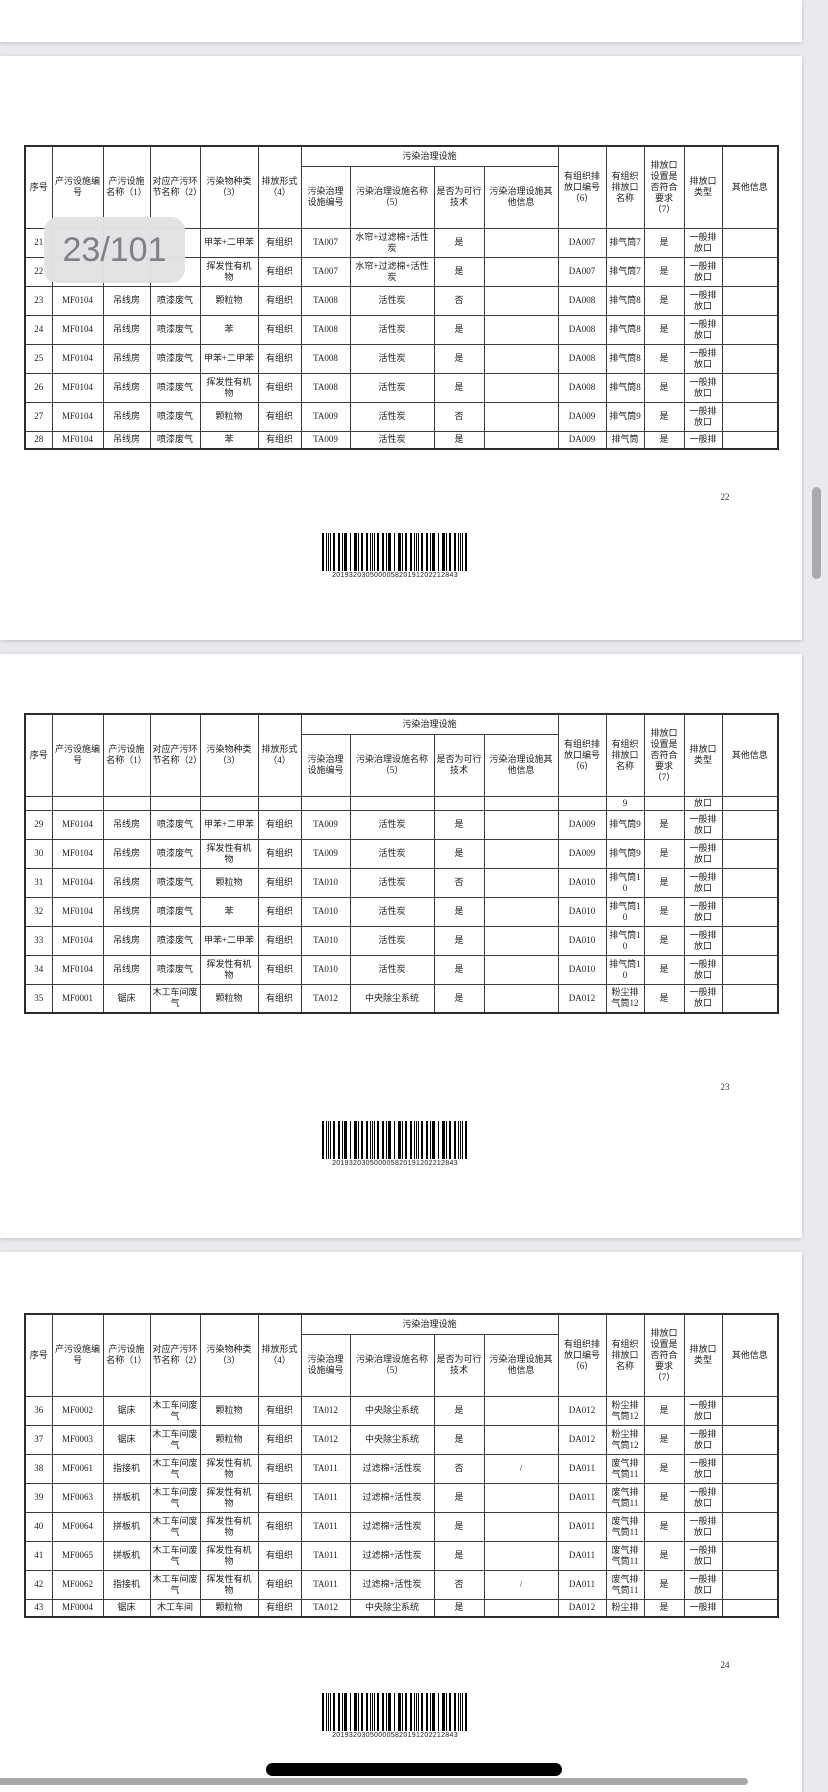  Describe the element at coordinates (126, 1355) in the screenshot. I see `column-header: 产污设施名称（1）` at that location.